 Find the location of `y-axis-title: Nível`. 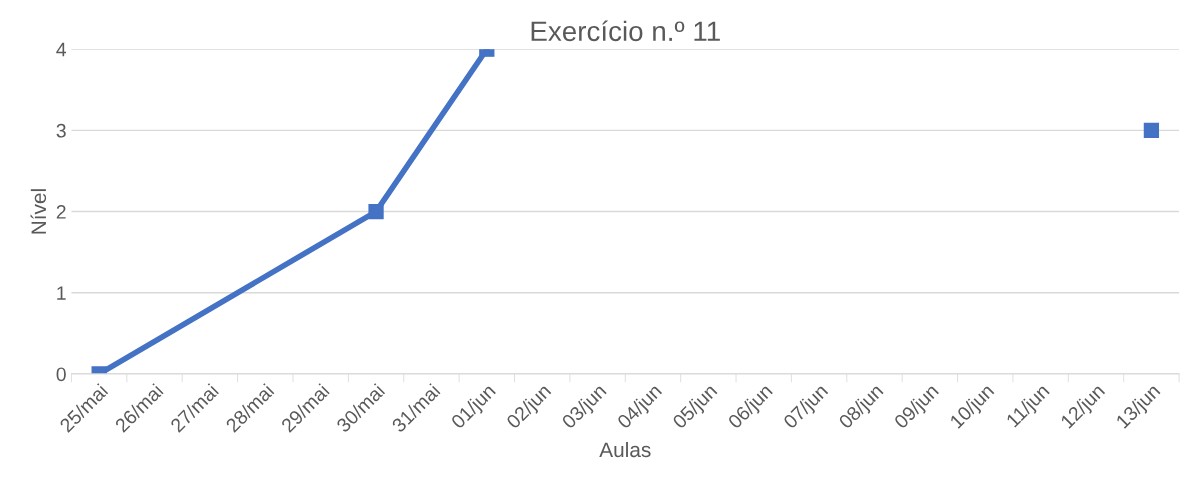

y-axis-title: Nível is located at coordinates (38, 211).